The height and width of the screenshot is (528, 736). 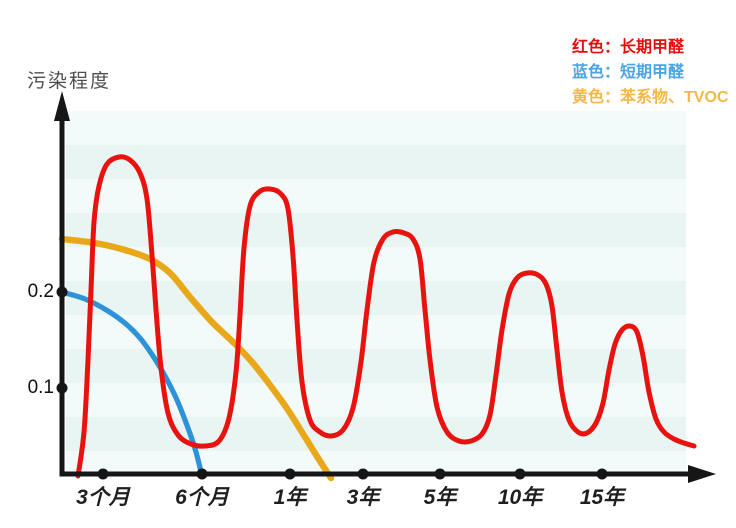 What do you see at coordinates (40, 387) in the screenshot?
I see `y-tick-label: 0.1` at bounding box center [40, 387].